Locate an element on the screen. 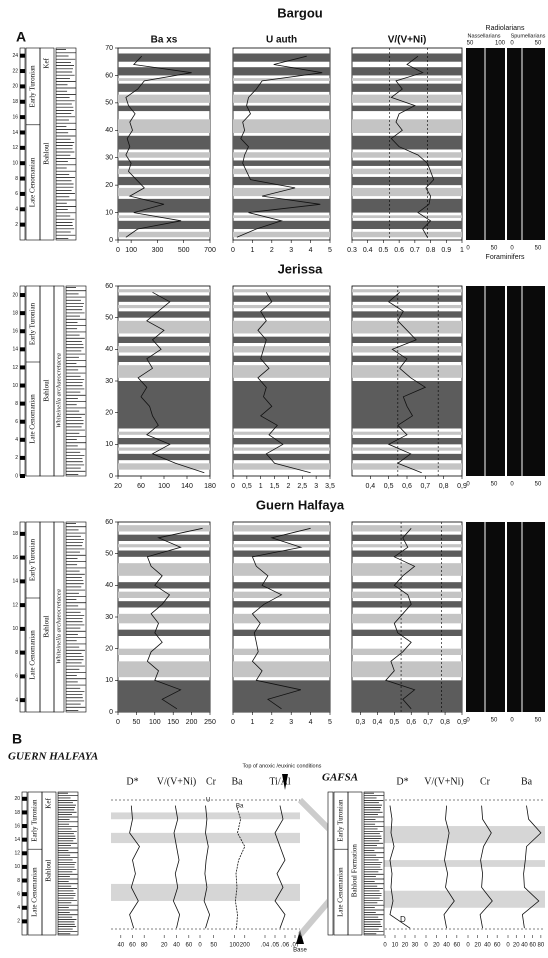  x-tick-label: 0,3 is located at coordinates (361, 722).